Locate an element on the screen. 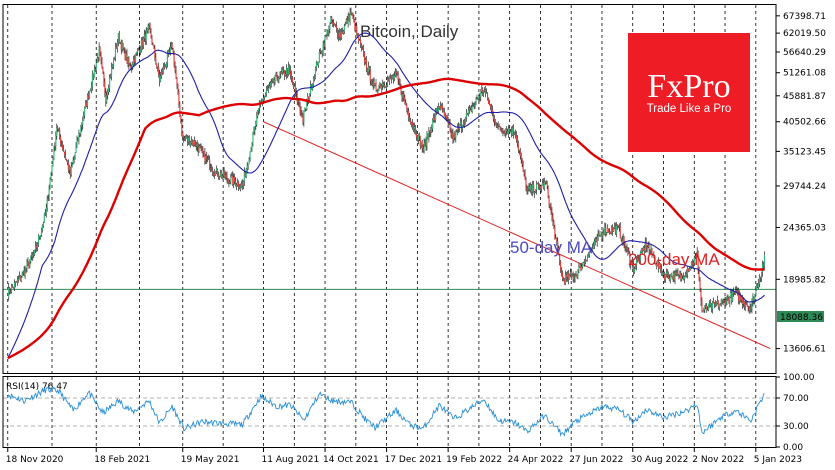 The image size is (835, 470). y-tick-label: 13606.61 is located at coordinates (804, 350).